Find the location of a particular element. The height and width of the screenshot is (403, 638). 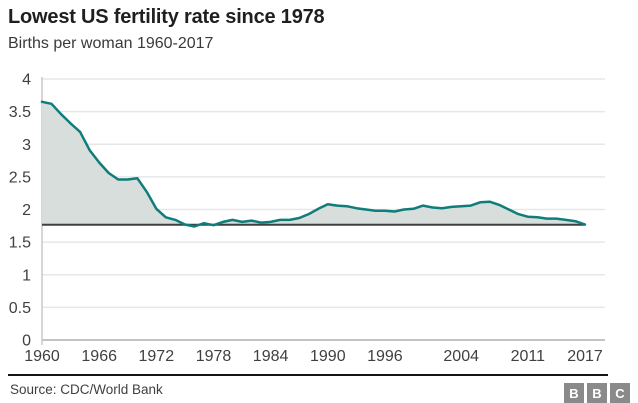

page-title: Lowest US fertility rate since 1978 is located at coordinates (166, 17).